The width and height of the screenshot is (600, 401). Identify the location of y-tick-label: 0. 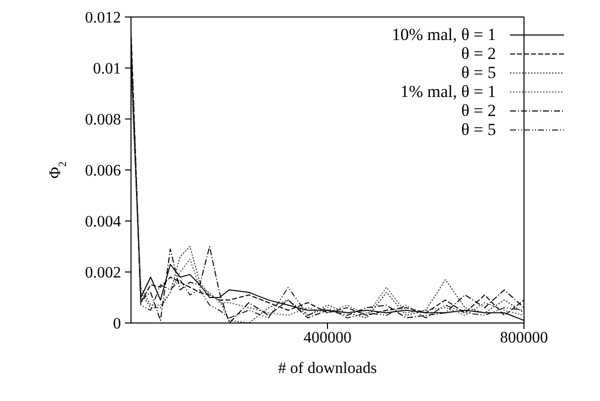
(117, 324).